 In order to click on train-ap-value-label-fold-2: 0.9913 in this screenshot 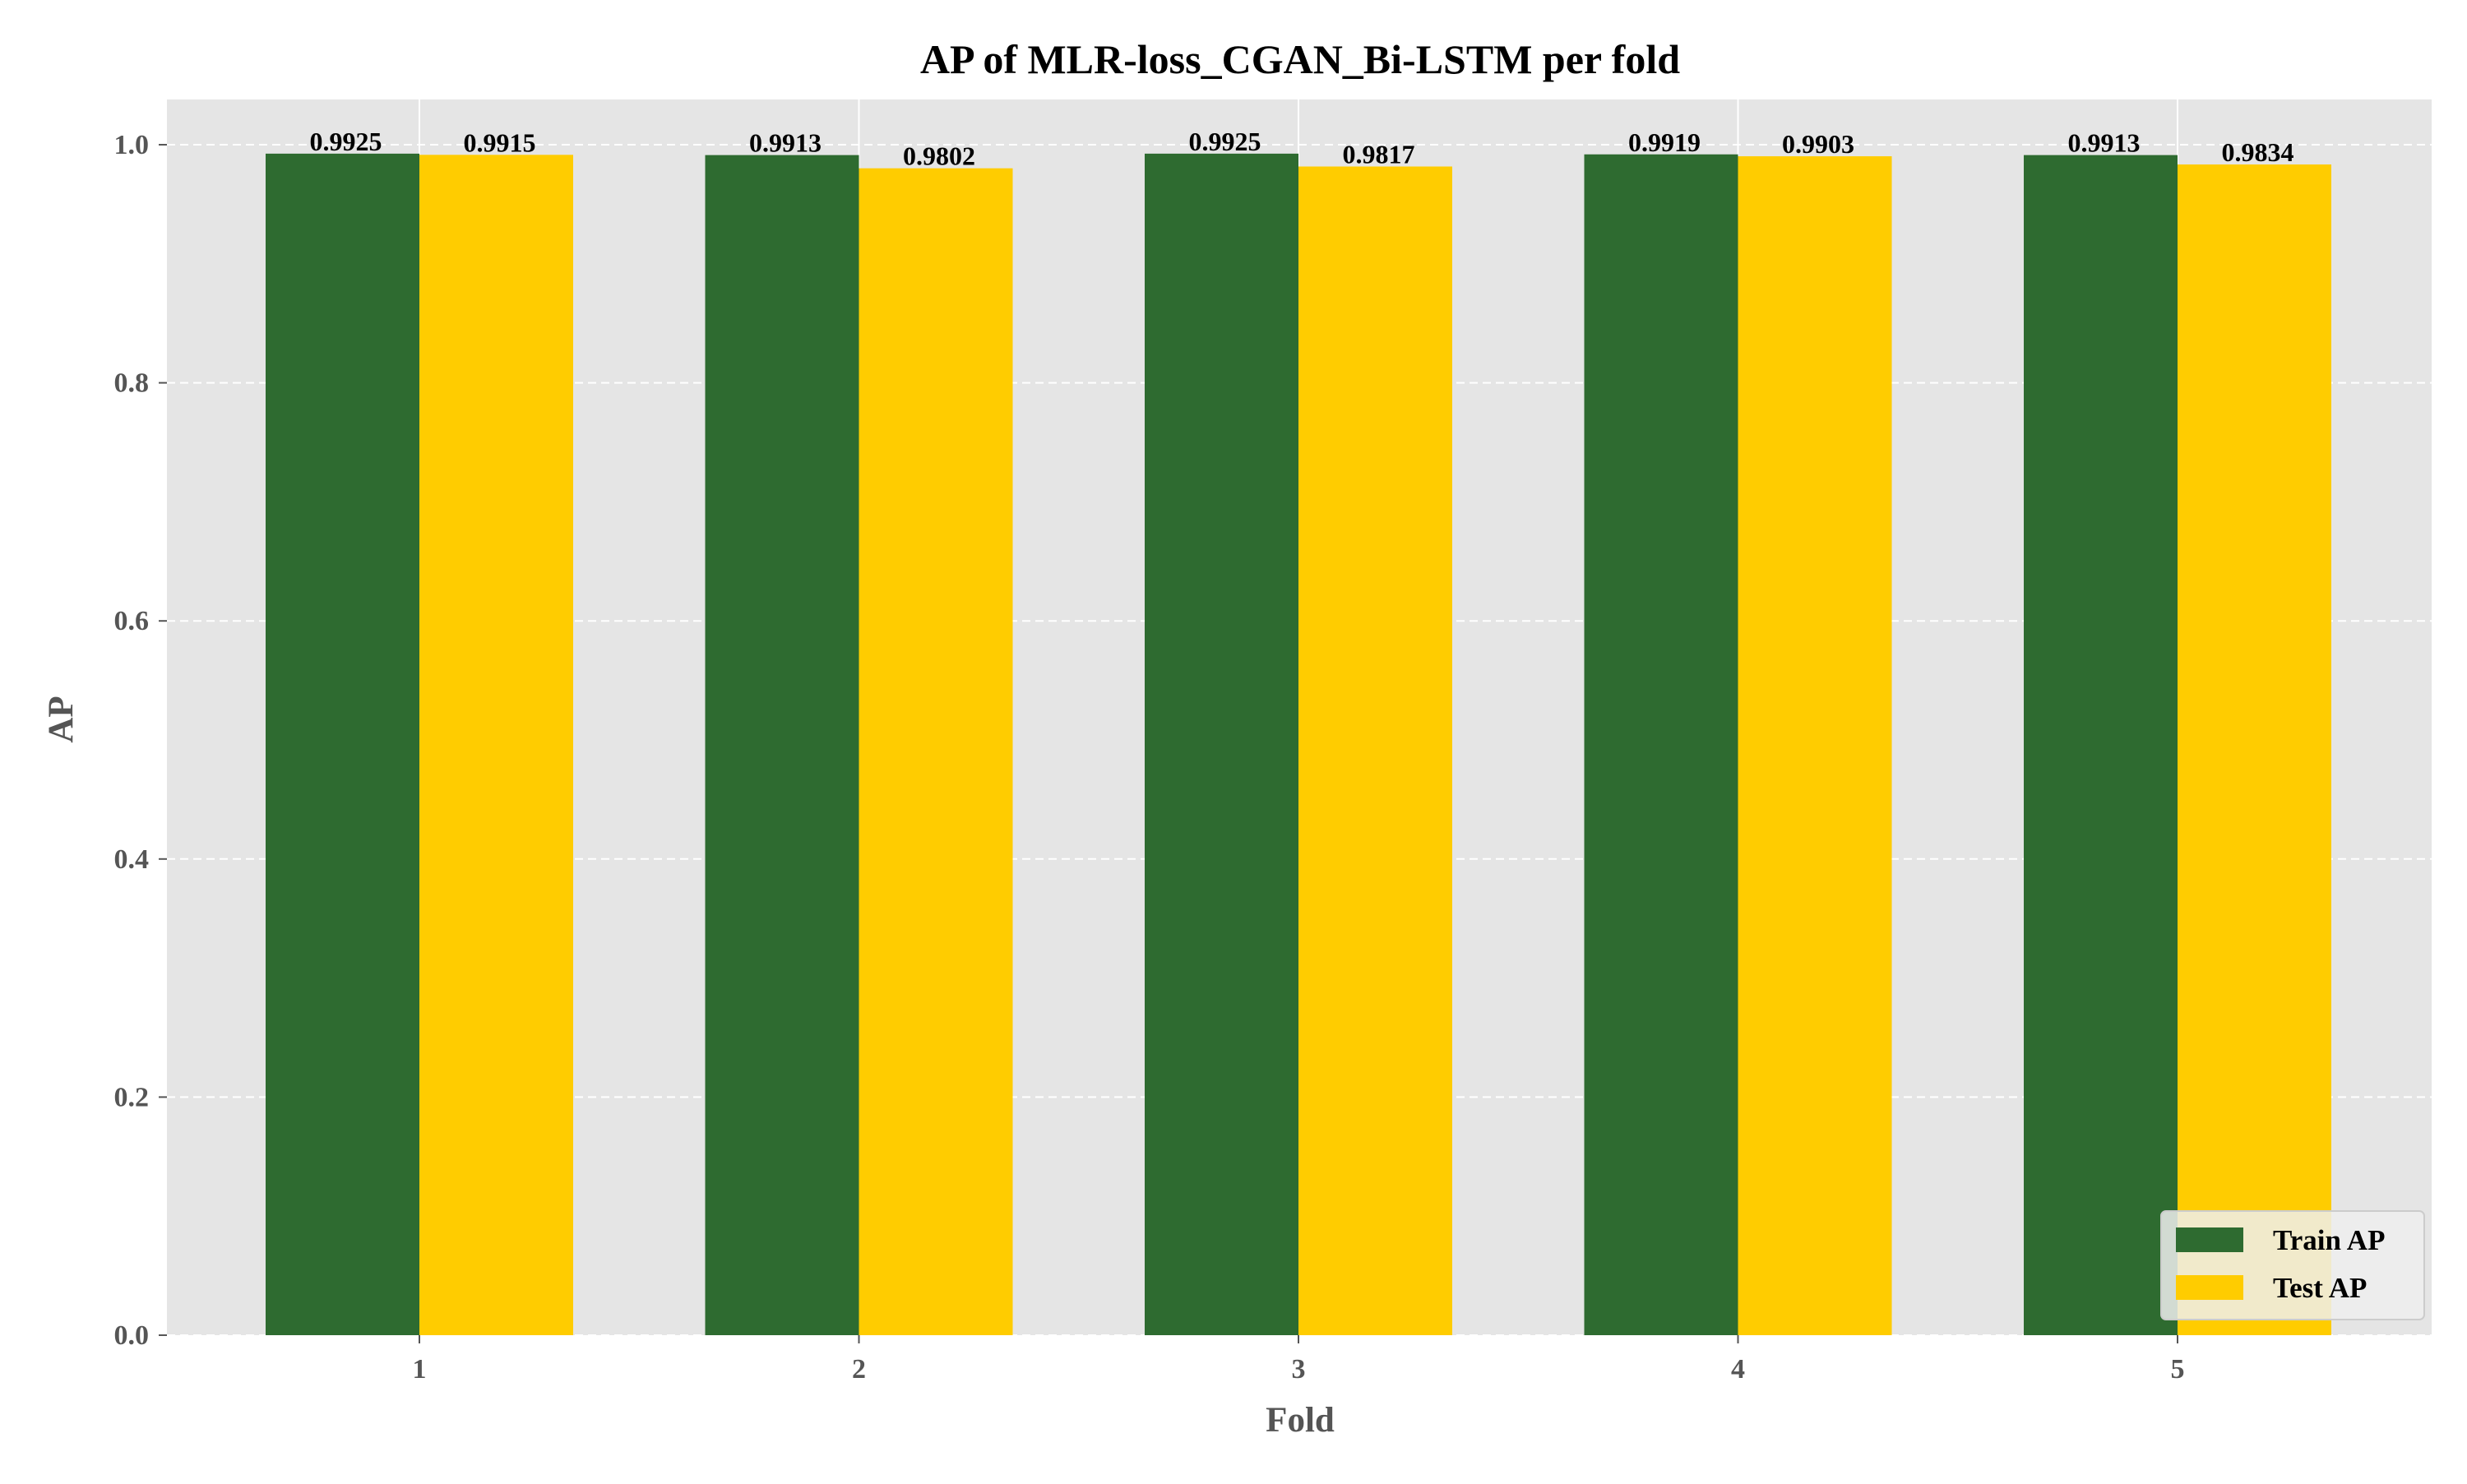, I will do `click(785, 143)`.